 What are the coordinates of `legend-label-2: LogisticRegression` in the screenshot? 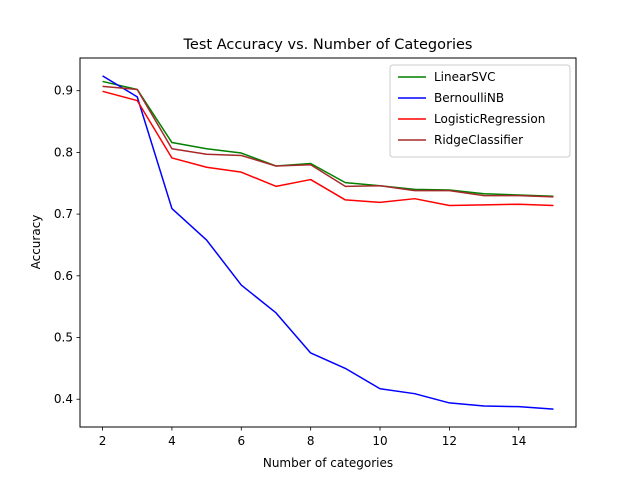 It's located at (489, 119).